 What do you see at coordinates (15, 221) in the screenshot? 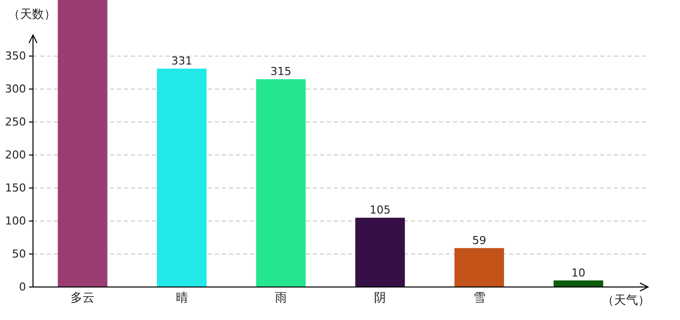
I see `y-tick-label: 100` at bounding box center [15, 221].